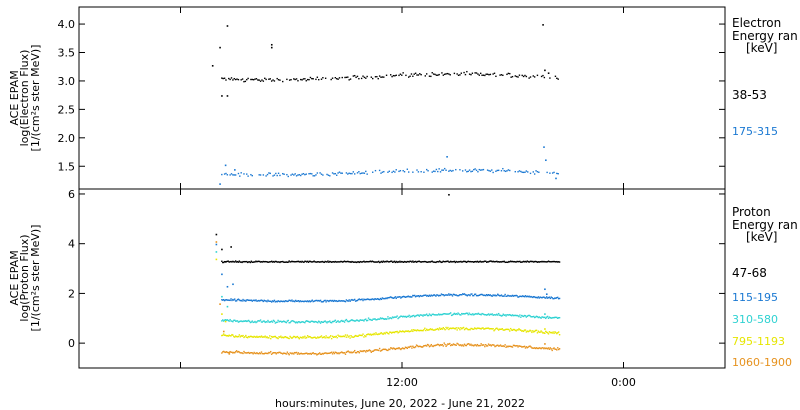 The height and width of the screenshot is (410, 800). I want to click on proton-ylabel-3: [1/(cm²s ster MeV)], so click(35, 278).